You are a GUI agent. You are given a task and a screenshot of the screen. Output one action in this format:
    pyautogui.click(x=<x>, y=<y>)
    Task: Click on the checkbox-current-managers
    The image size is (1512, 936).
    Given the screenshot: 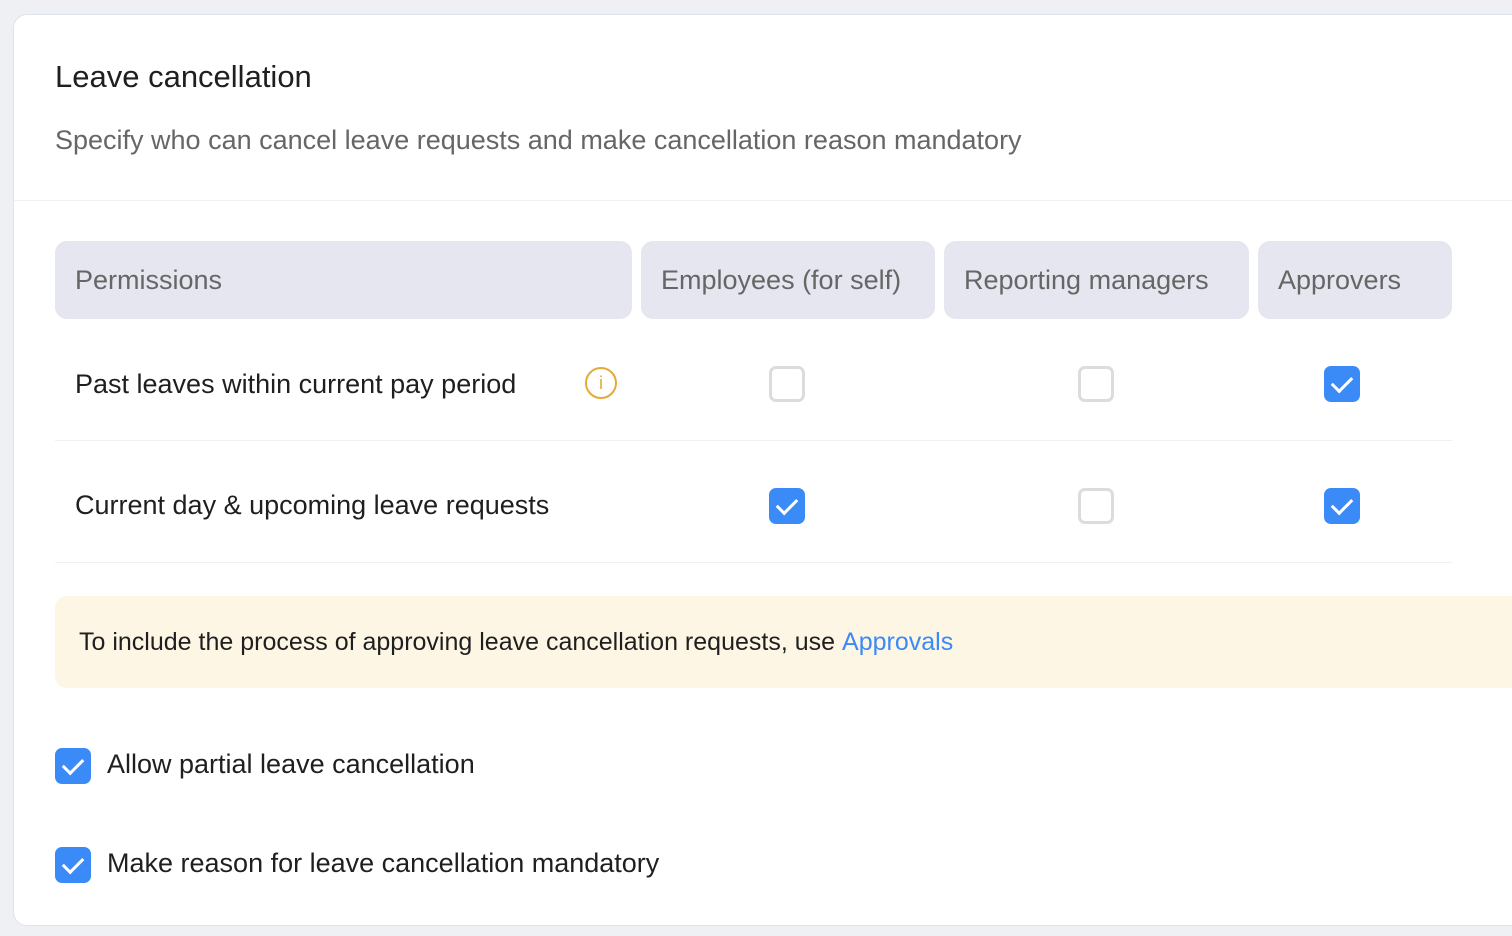 What is the action you would take?
    pyautogui.click(x=1096, y=506)
    